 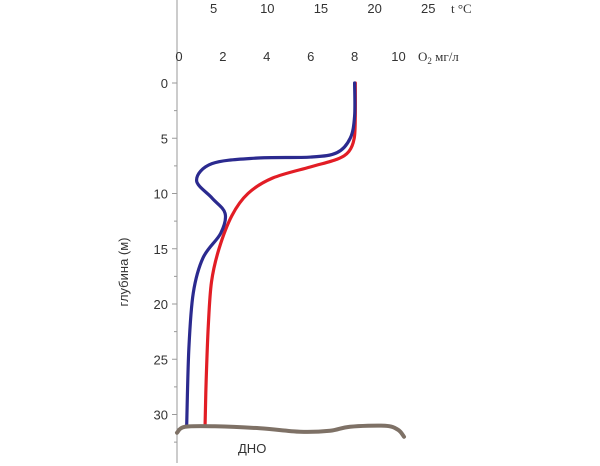 What do you see at coordinates (213, 8) in the screenshot?
I see `temperature-tick-label: 5` at bounding box center [213, 8].